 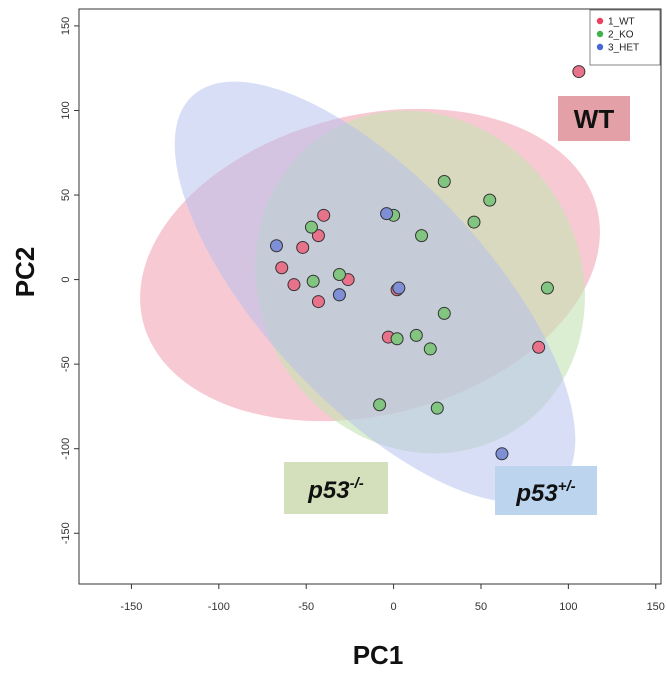 What do you see at coordinates (656, 607) in the screenshot?
I see `x-tick-label: 150` at bounding box center [656, 607].